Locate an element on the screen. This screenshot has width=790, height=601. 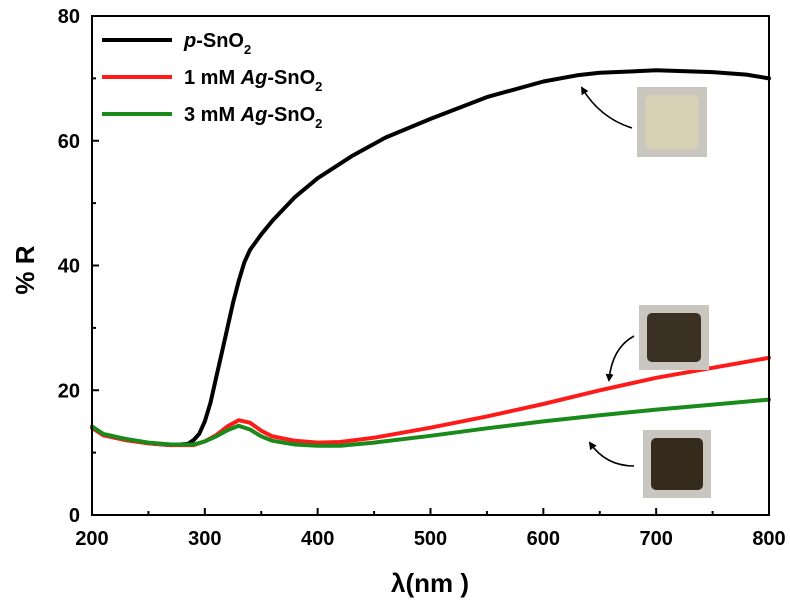
y-tick-label: 60 is located at coordinates (69, 142).